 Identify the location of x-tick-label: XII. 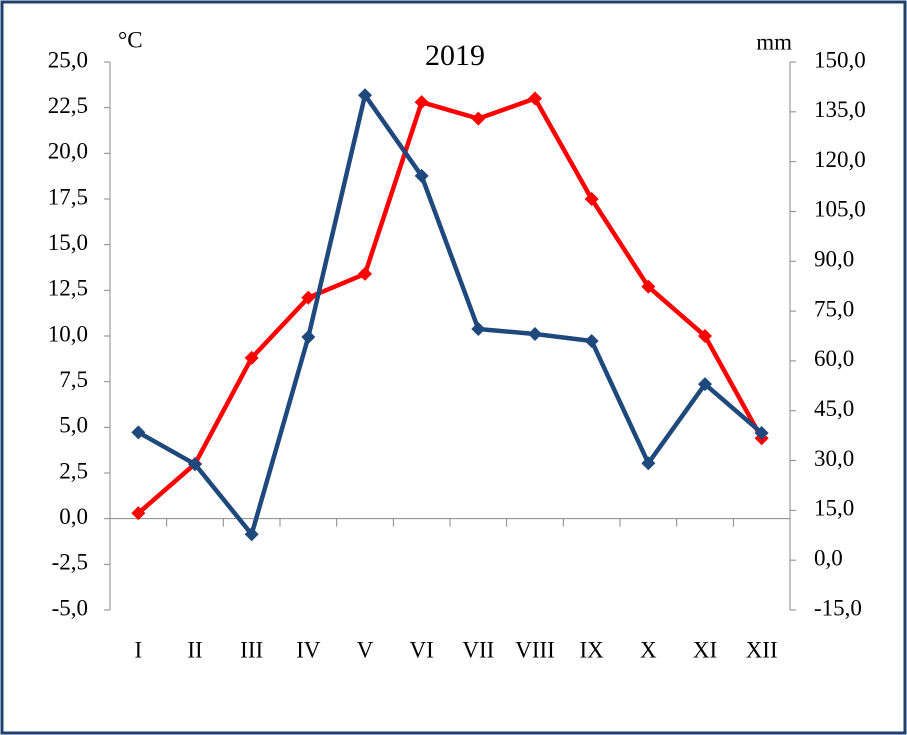
(762, 649).